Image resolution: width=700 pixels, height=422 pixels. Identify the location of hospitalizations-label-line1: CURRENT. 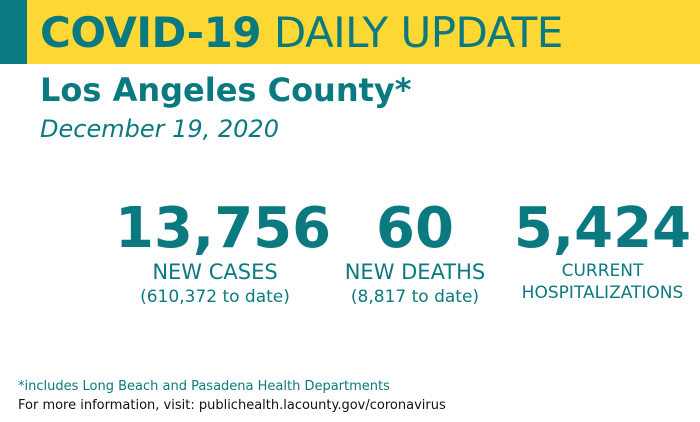
(602, 271).